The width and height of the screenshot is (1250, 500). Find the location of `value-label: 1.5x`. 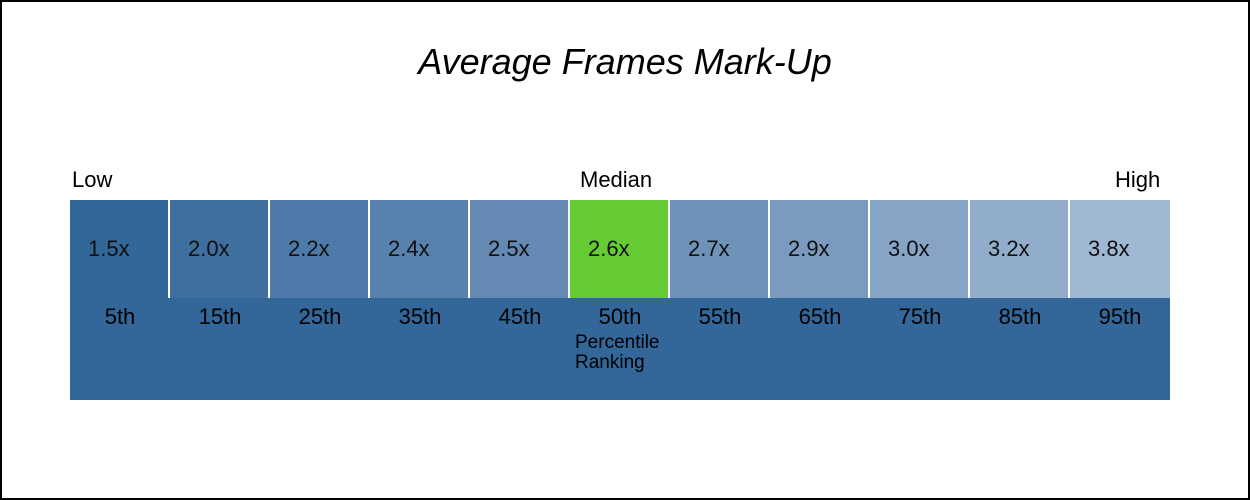

value-label: 1.5x is located at coordinates (109, 248).